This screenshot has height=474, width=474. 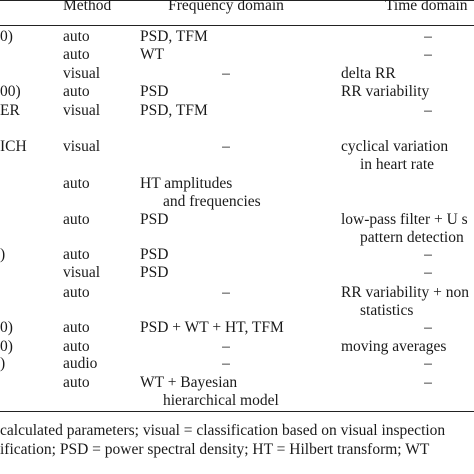 I want to click on top-rule, so click(x=237, y=0).